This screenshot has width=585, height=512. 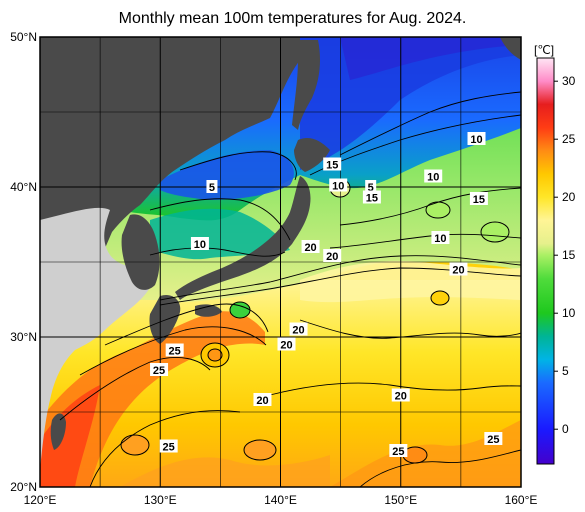 I want to click on lon-tick-label: 140°E, so click(x=280, y=500).